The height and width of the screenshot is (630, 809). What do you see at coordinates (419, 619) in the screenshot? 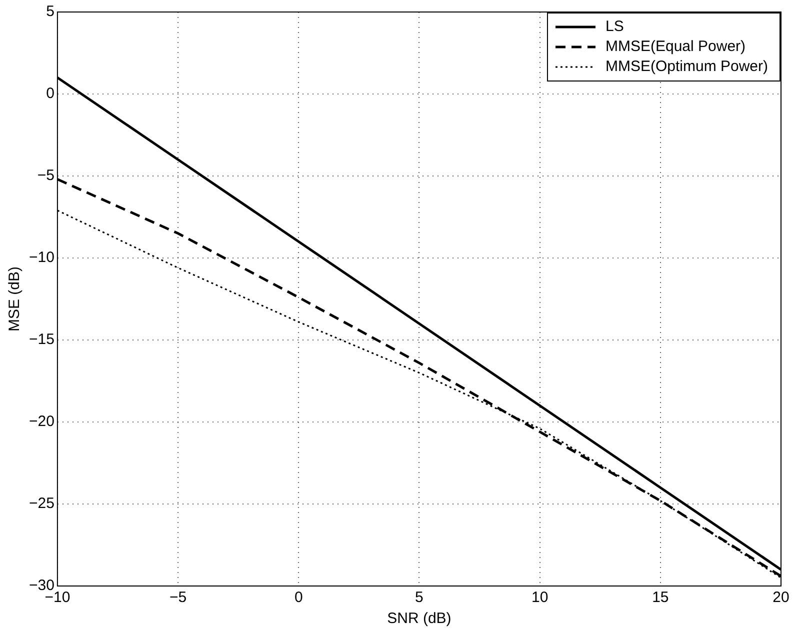
I see `x-axis-title: SNR (dB)` at bounding box center [419, 619].